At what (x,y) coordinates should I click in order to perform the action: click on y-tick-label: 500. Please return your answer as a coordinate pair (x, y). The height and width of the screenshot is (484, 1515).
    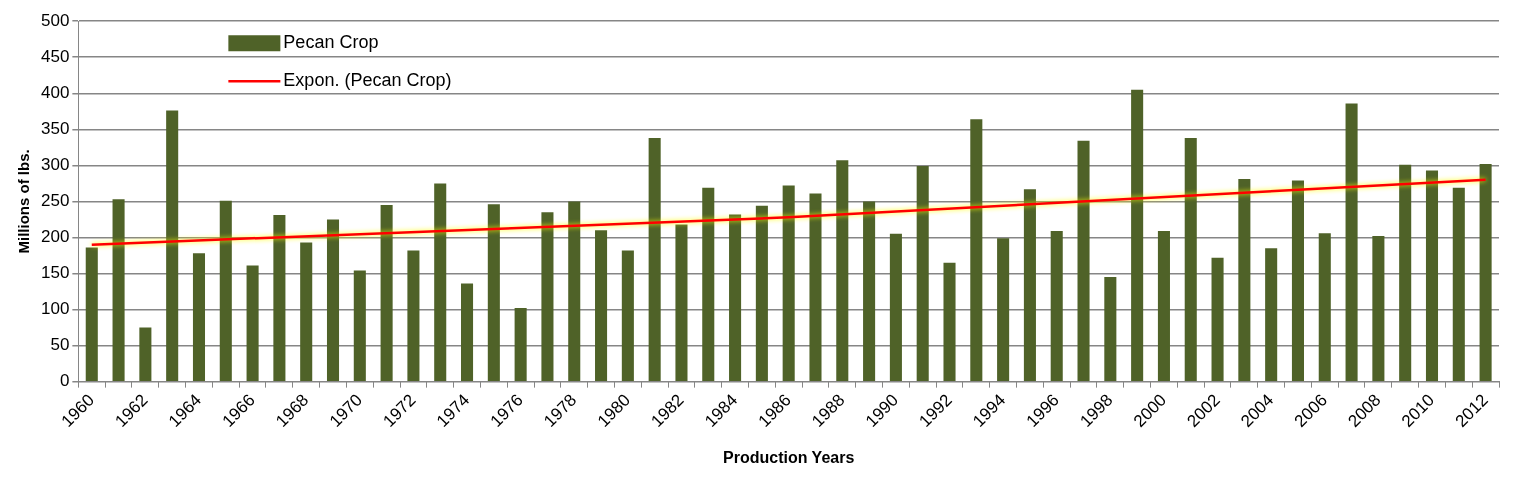
    Looking at the image, I should click on (55, 20).